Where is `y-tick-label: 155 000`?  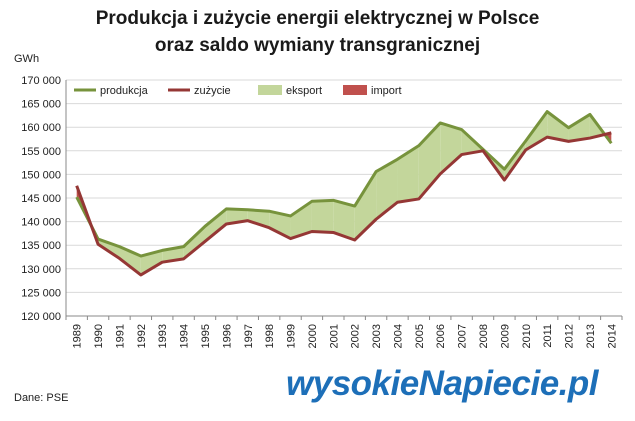
y-tick-label: 155 000 is located at coordinates (41, 152).